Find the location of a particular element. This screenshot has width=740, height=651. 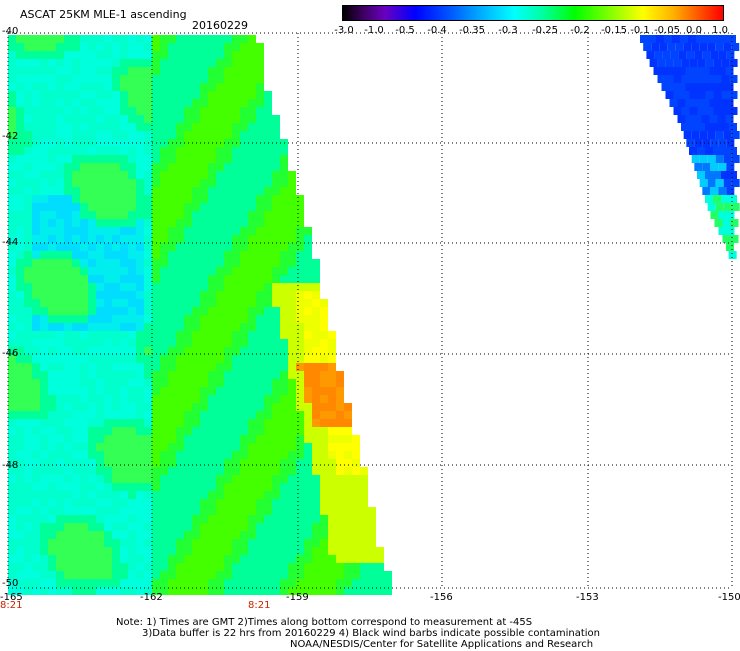

colorbar-label: -1.0 is located at coordinates (374, 30).